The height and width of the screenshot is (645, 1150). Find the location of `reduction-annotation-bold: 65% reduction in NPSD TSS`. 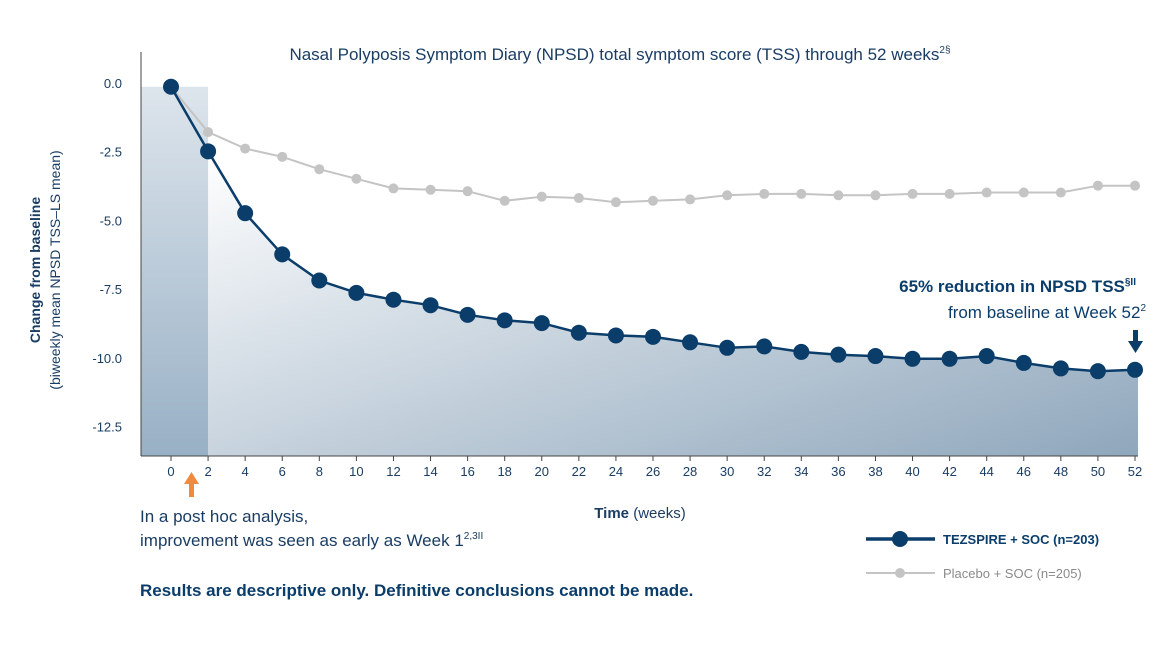

reduction-annotation-bold: 65% reduction in NPSD TSS is located at coordinates (1012, 286).